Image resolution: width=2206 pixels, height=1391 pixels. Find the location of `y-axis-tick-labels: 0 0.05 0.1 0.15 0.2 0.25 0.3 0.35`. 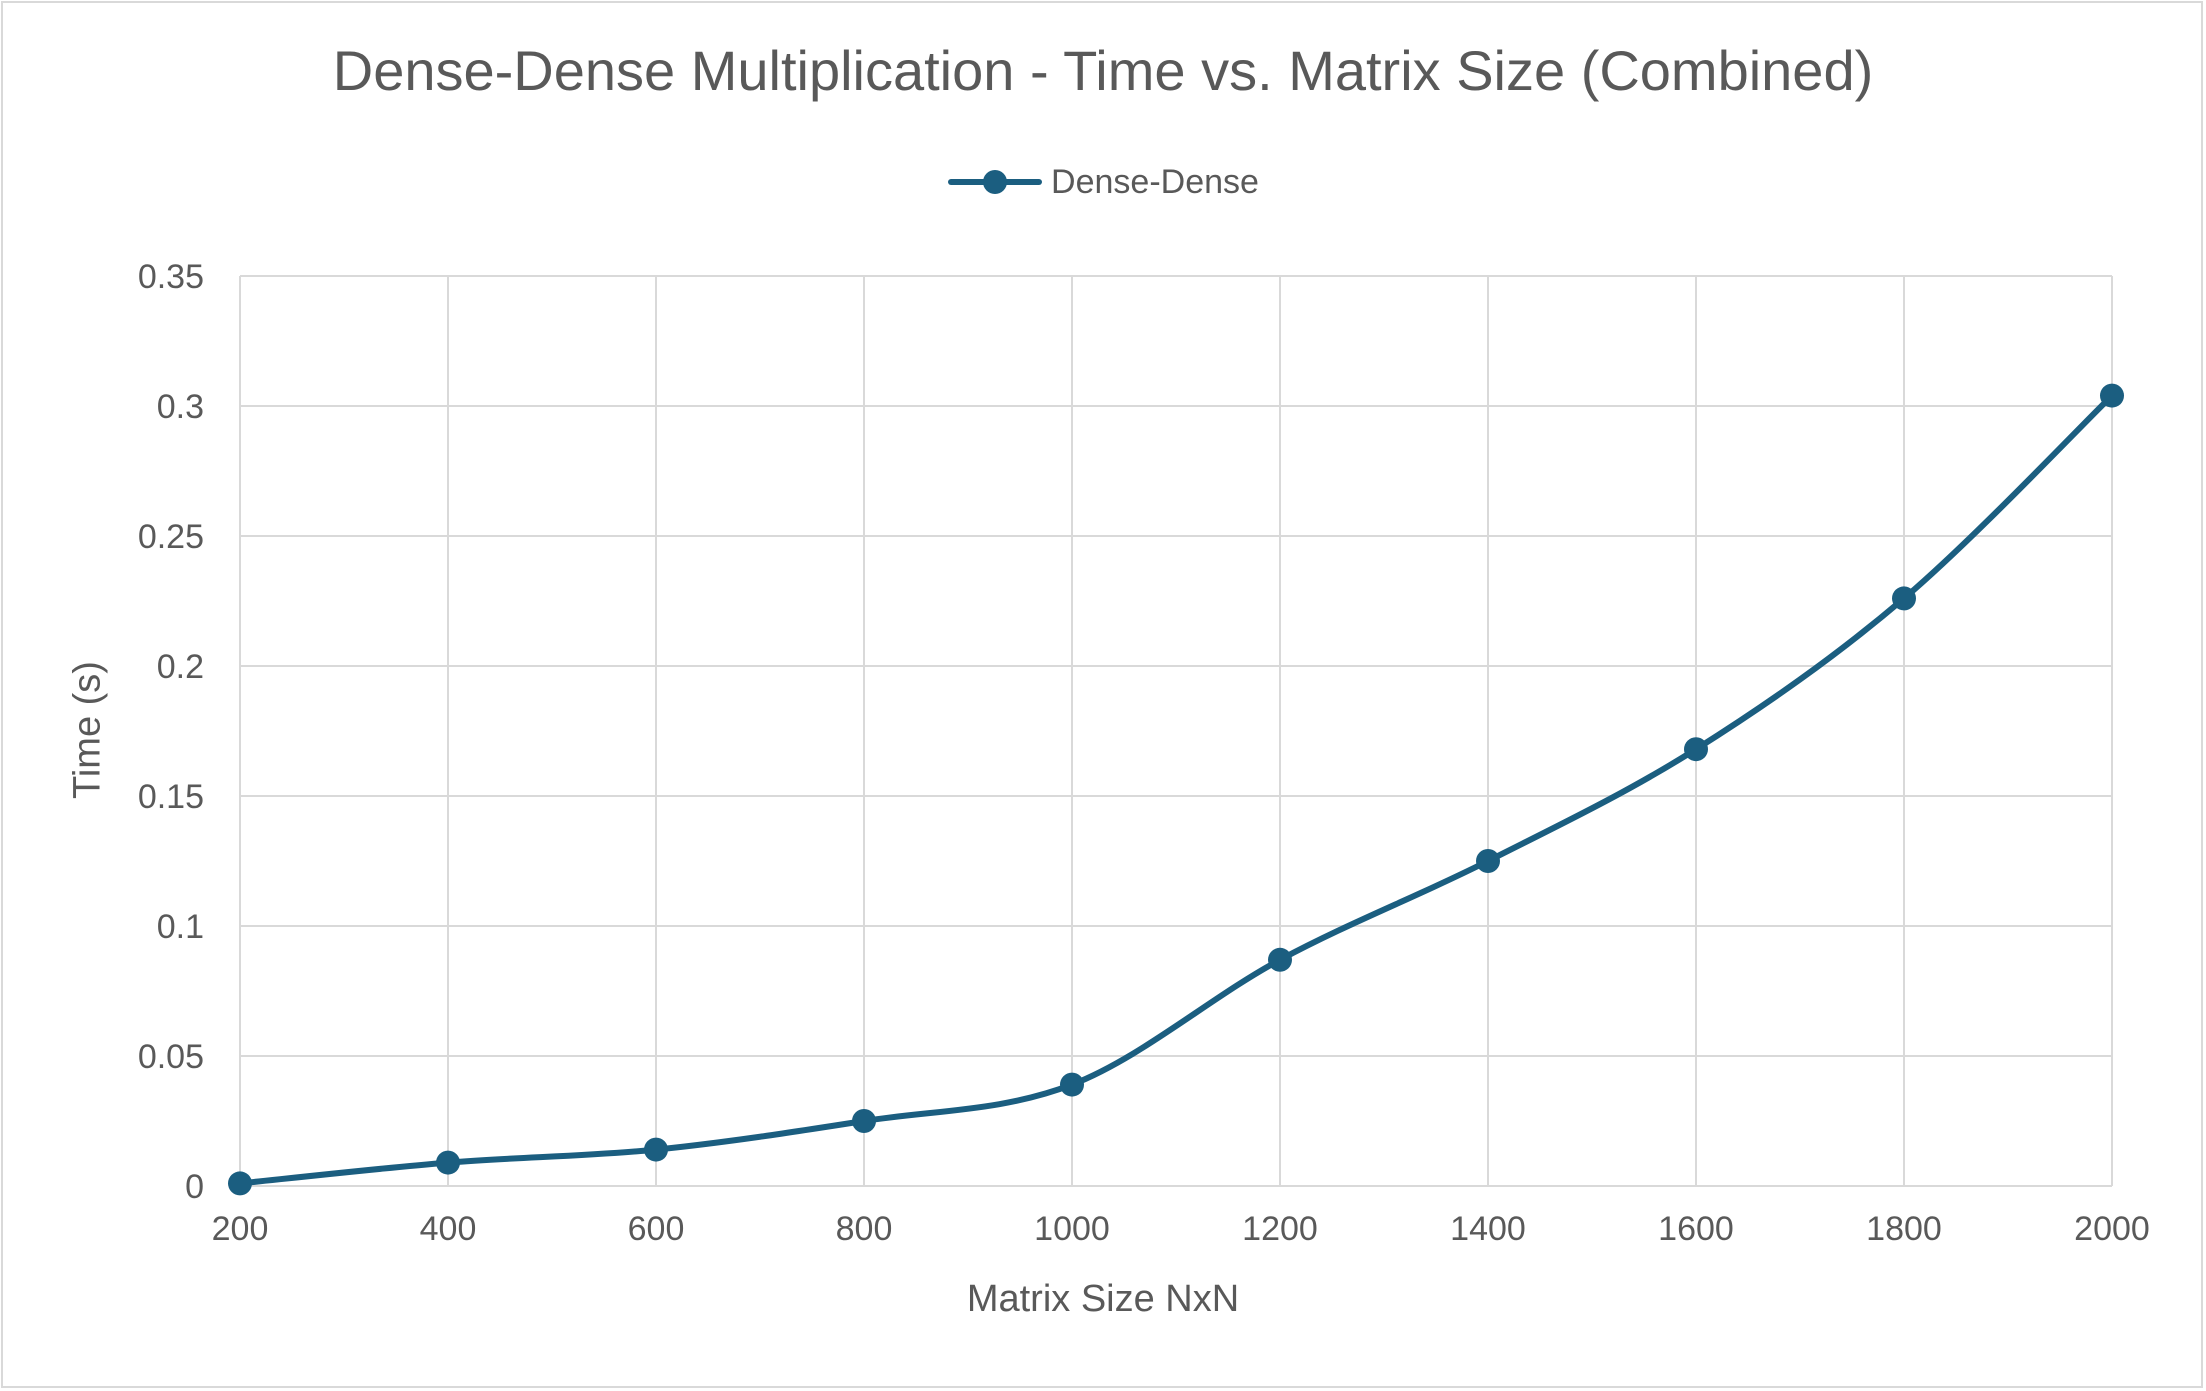

y-axis-tick-labels: 0 0.05 0.1 0.15 0.2 0.25 0.3 0.35 is located at coordinates (171, 732).